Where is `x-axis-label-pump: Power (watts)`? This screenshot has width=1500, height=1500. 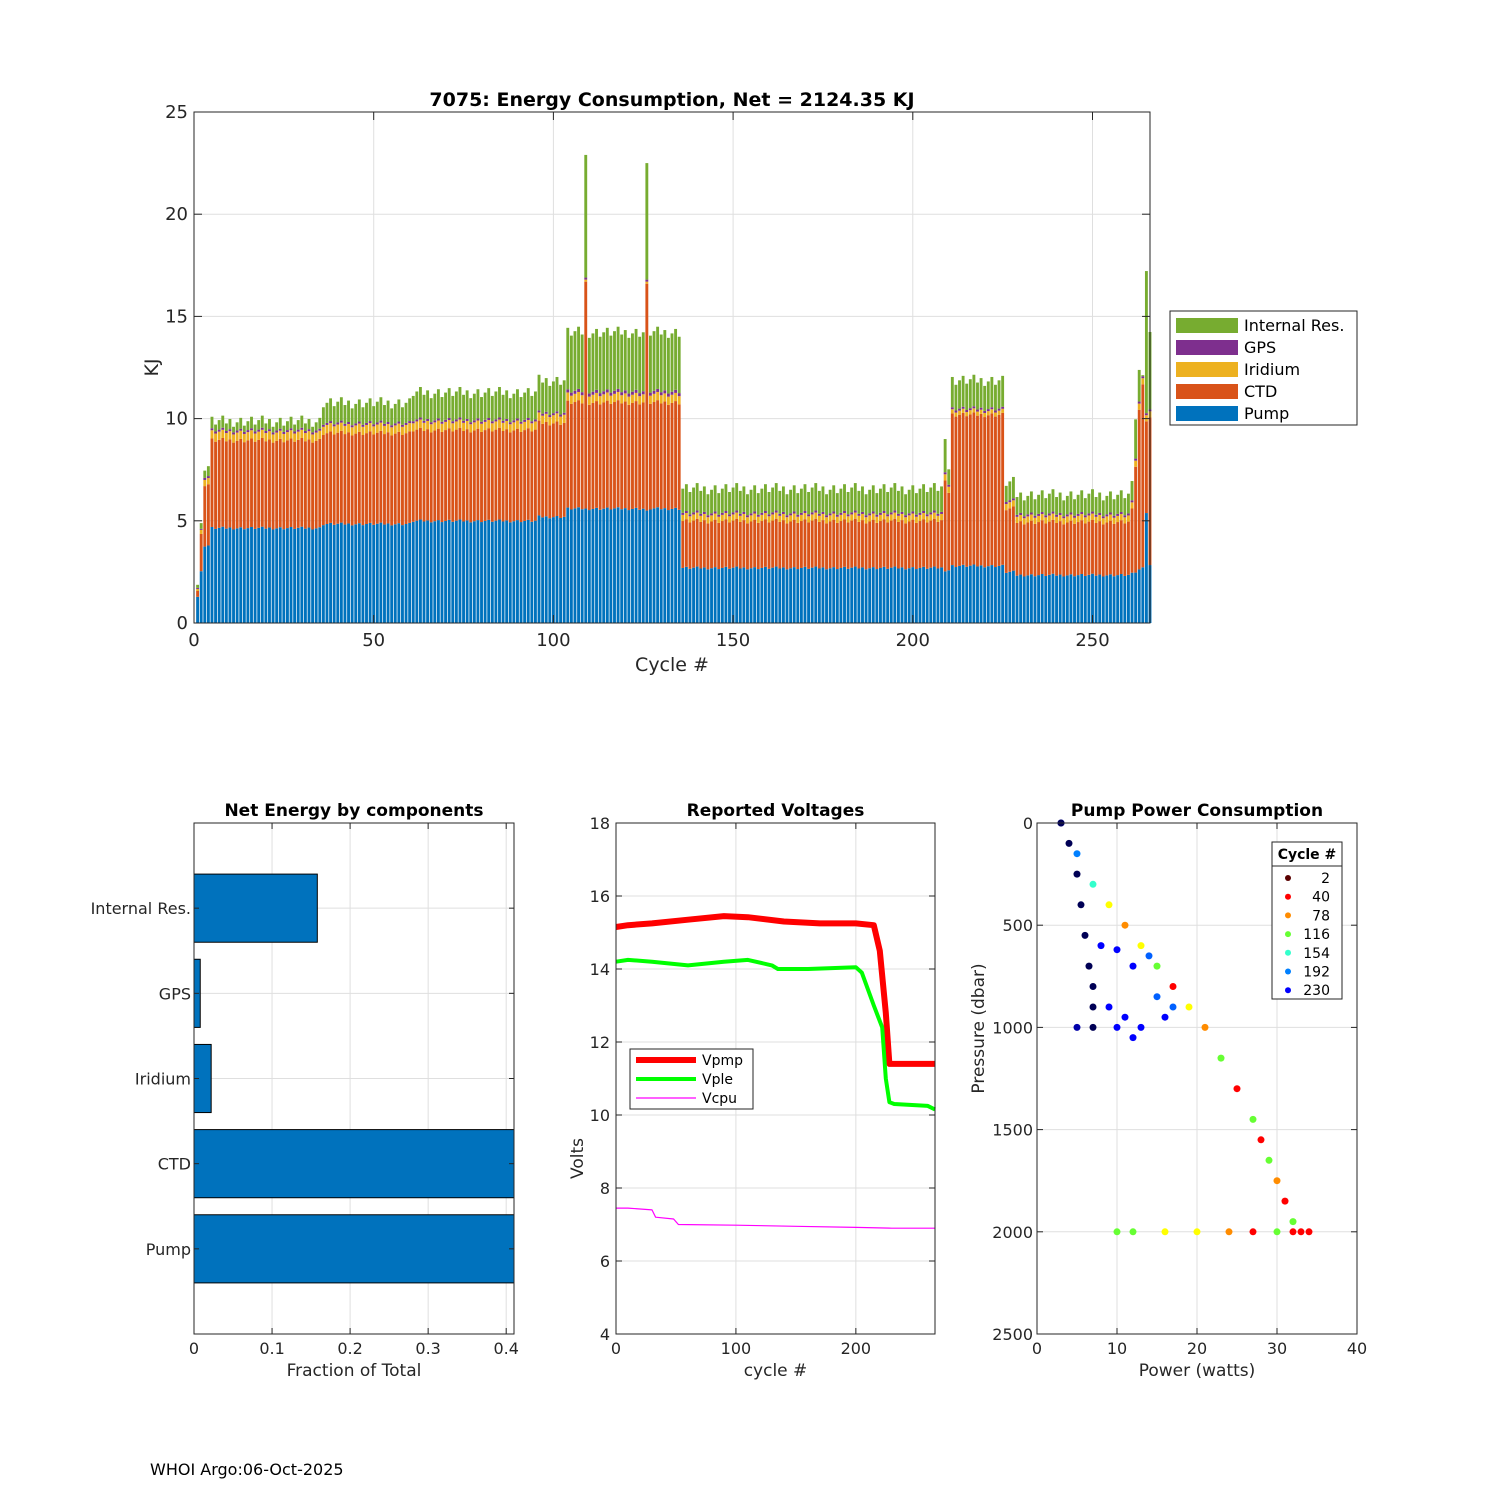
x-axis-label-pump: Power (watts) is located at coordinates (1197, 1371).